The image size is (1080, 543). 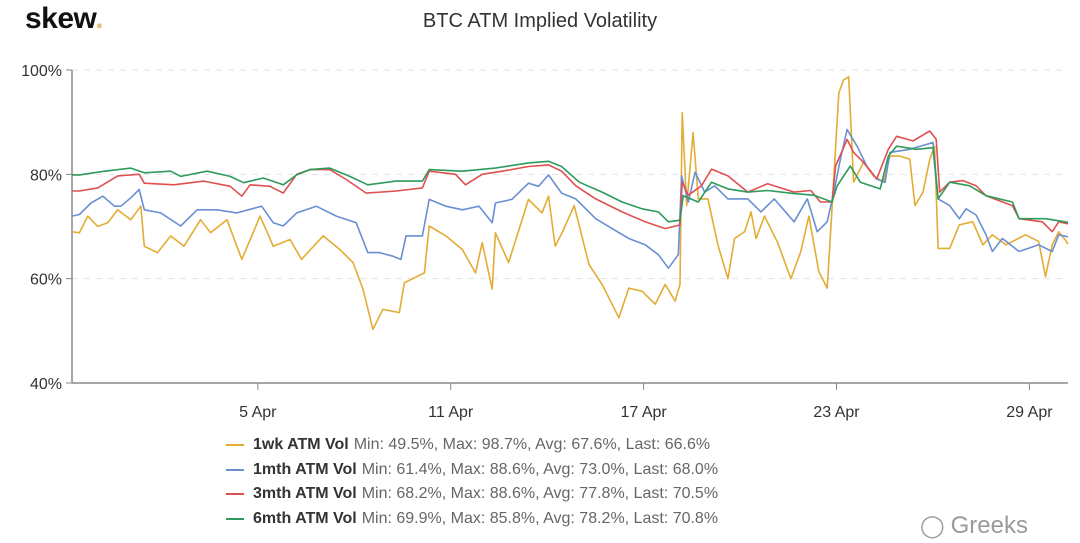 I want to click on legend-series-name: 3mth ATM Vol, so click(x=305, y=493).